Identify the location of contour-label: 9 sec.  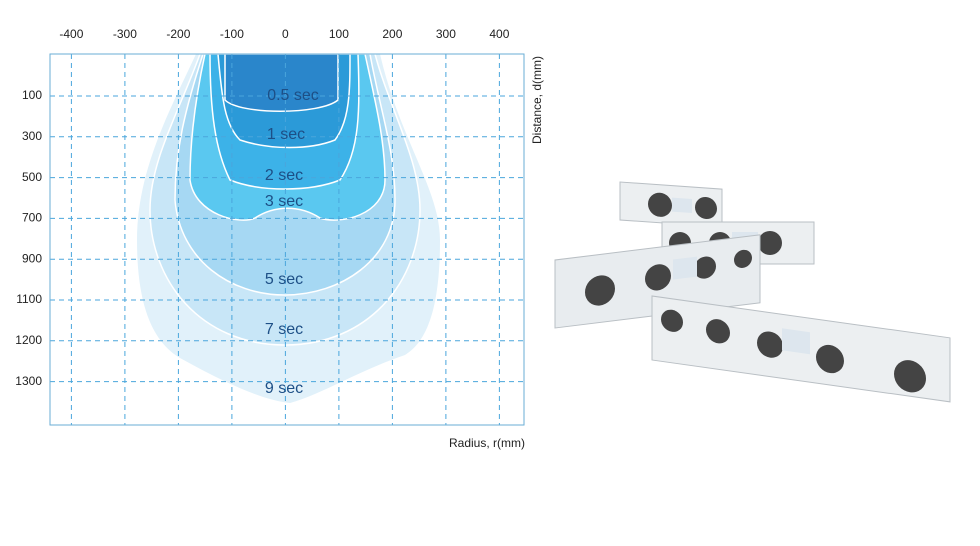
(284, 388).